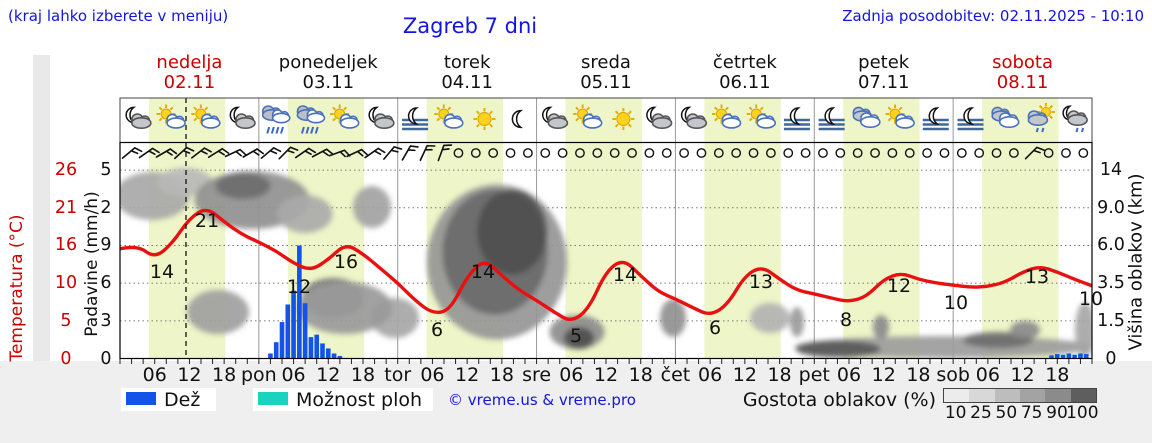 This screenshot has width=1152, height=443. I want to click on page-title: Zagreb 7 dni, so click(470, 26).